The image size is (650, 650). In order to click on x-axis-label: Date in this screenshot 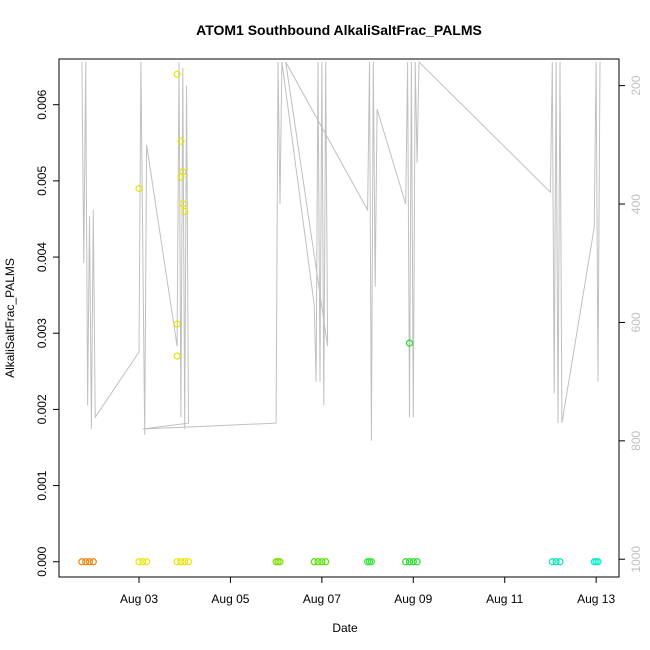, I will do `click(345, 628)`.